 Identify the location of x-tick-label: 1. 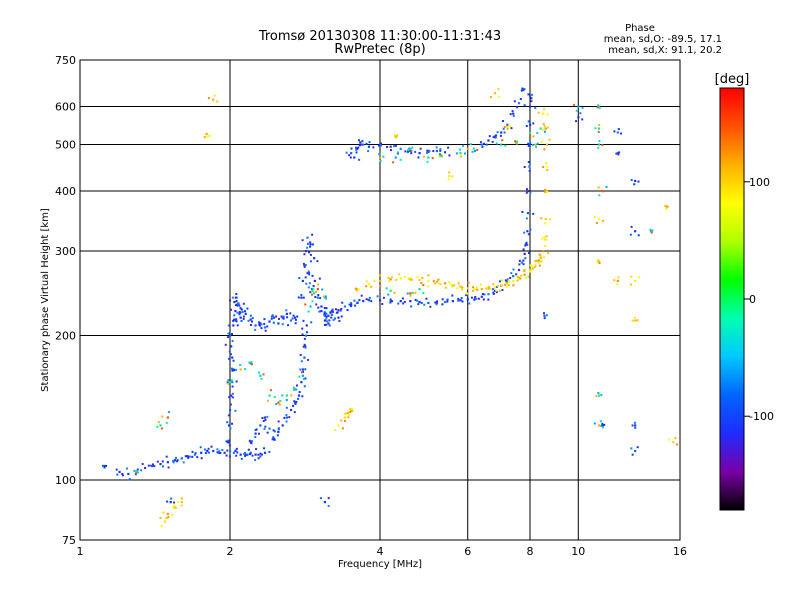
(80, 551).